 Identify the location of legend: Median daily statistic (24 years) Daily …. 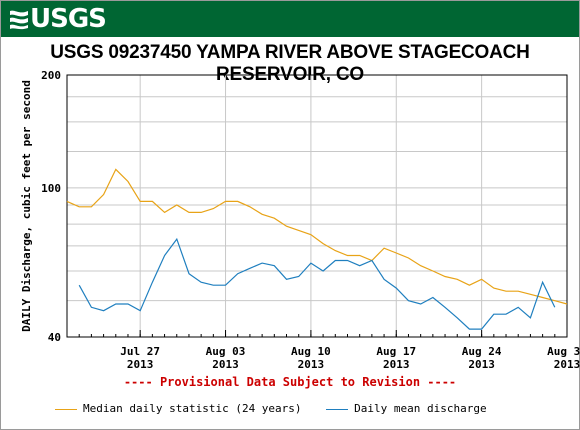
(280, 408).